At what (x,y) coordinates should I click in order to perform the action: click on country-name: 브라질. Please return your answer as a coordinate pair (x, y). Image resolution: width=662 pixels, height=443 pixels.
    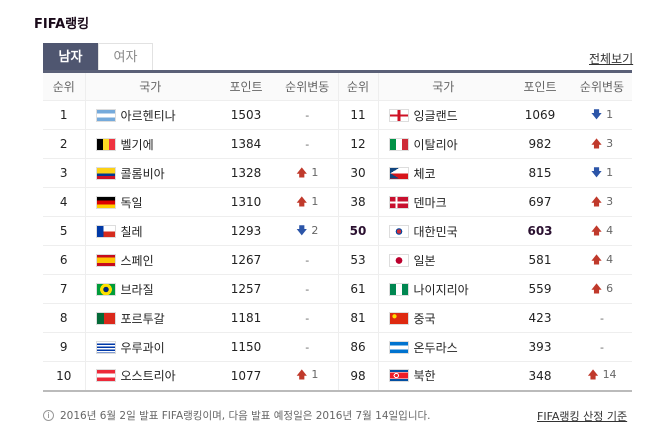
    Looking at the image, I should click on (137, 289).